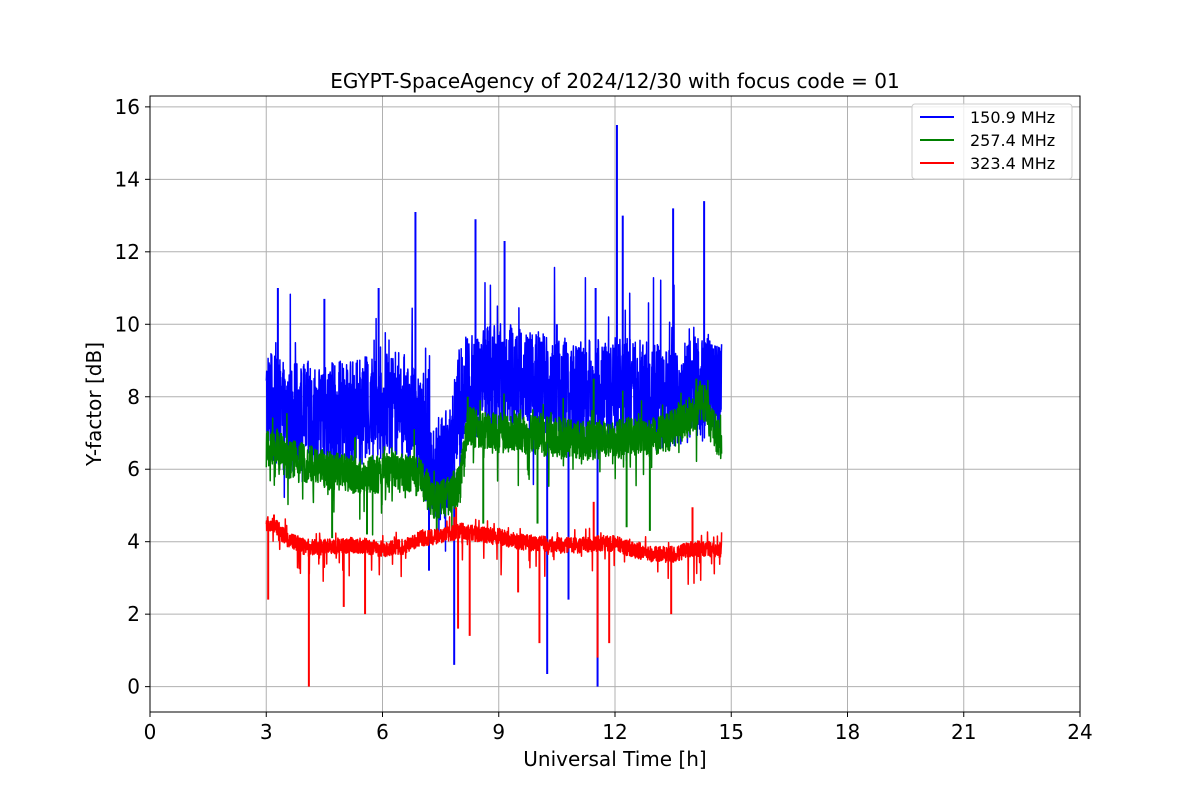 This screenshot has width=1200, height=800. Describe the element at coordinates (1012, 140) in the screenshot. I see `legend-label: 257.4 MHz` at that location.